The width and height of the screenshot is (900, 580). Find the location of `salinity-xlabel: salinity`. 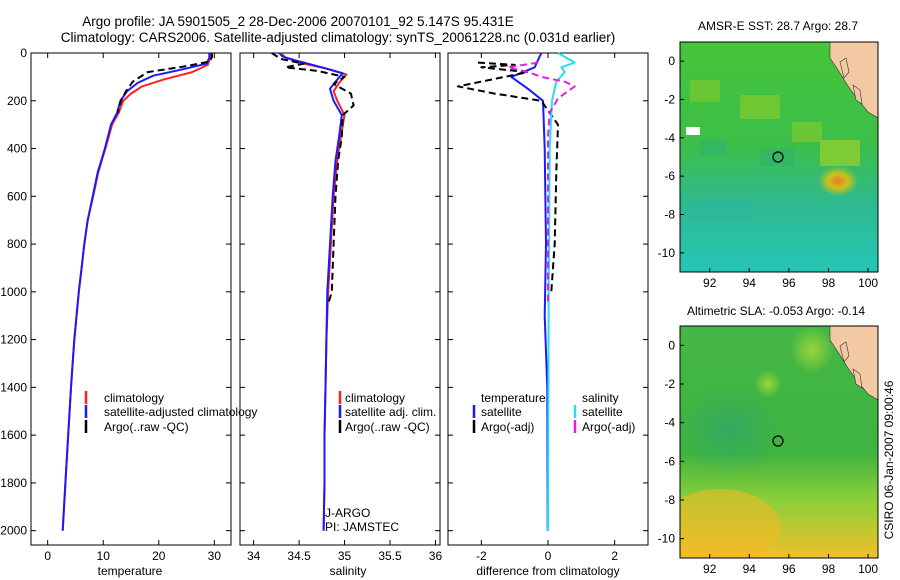

salinity-xlabel: salinity is located at coordinates (348, 571).